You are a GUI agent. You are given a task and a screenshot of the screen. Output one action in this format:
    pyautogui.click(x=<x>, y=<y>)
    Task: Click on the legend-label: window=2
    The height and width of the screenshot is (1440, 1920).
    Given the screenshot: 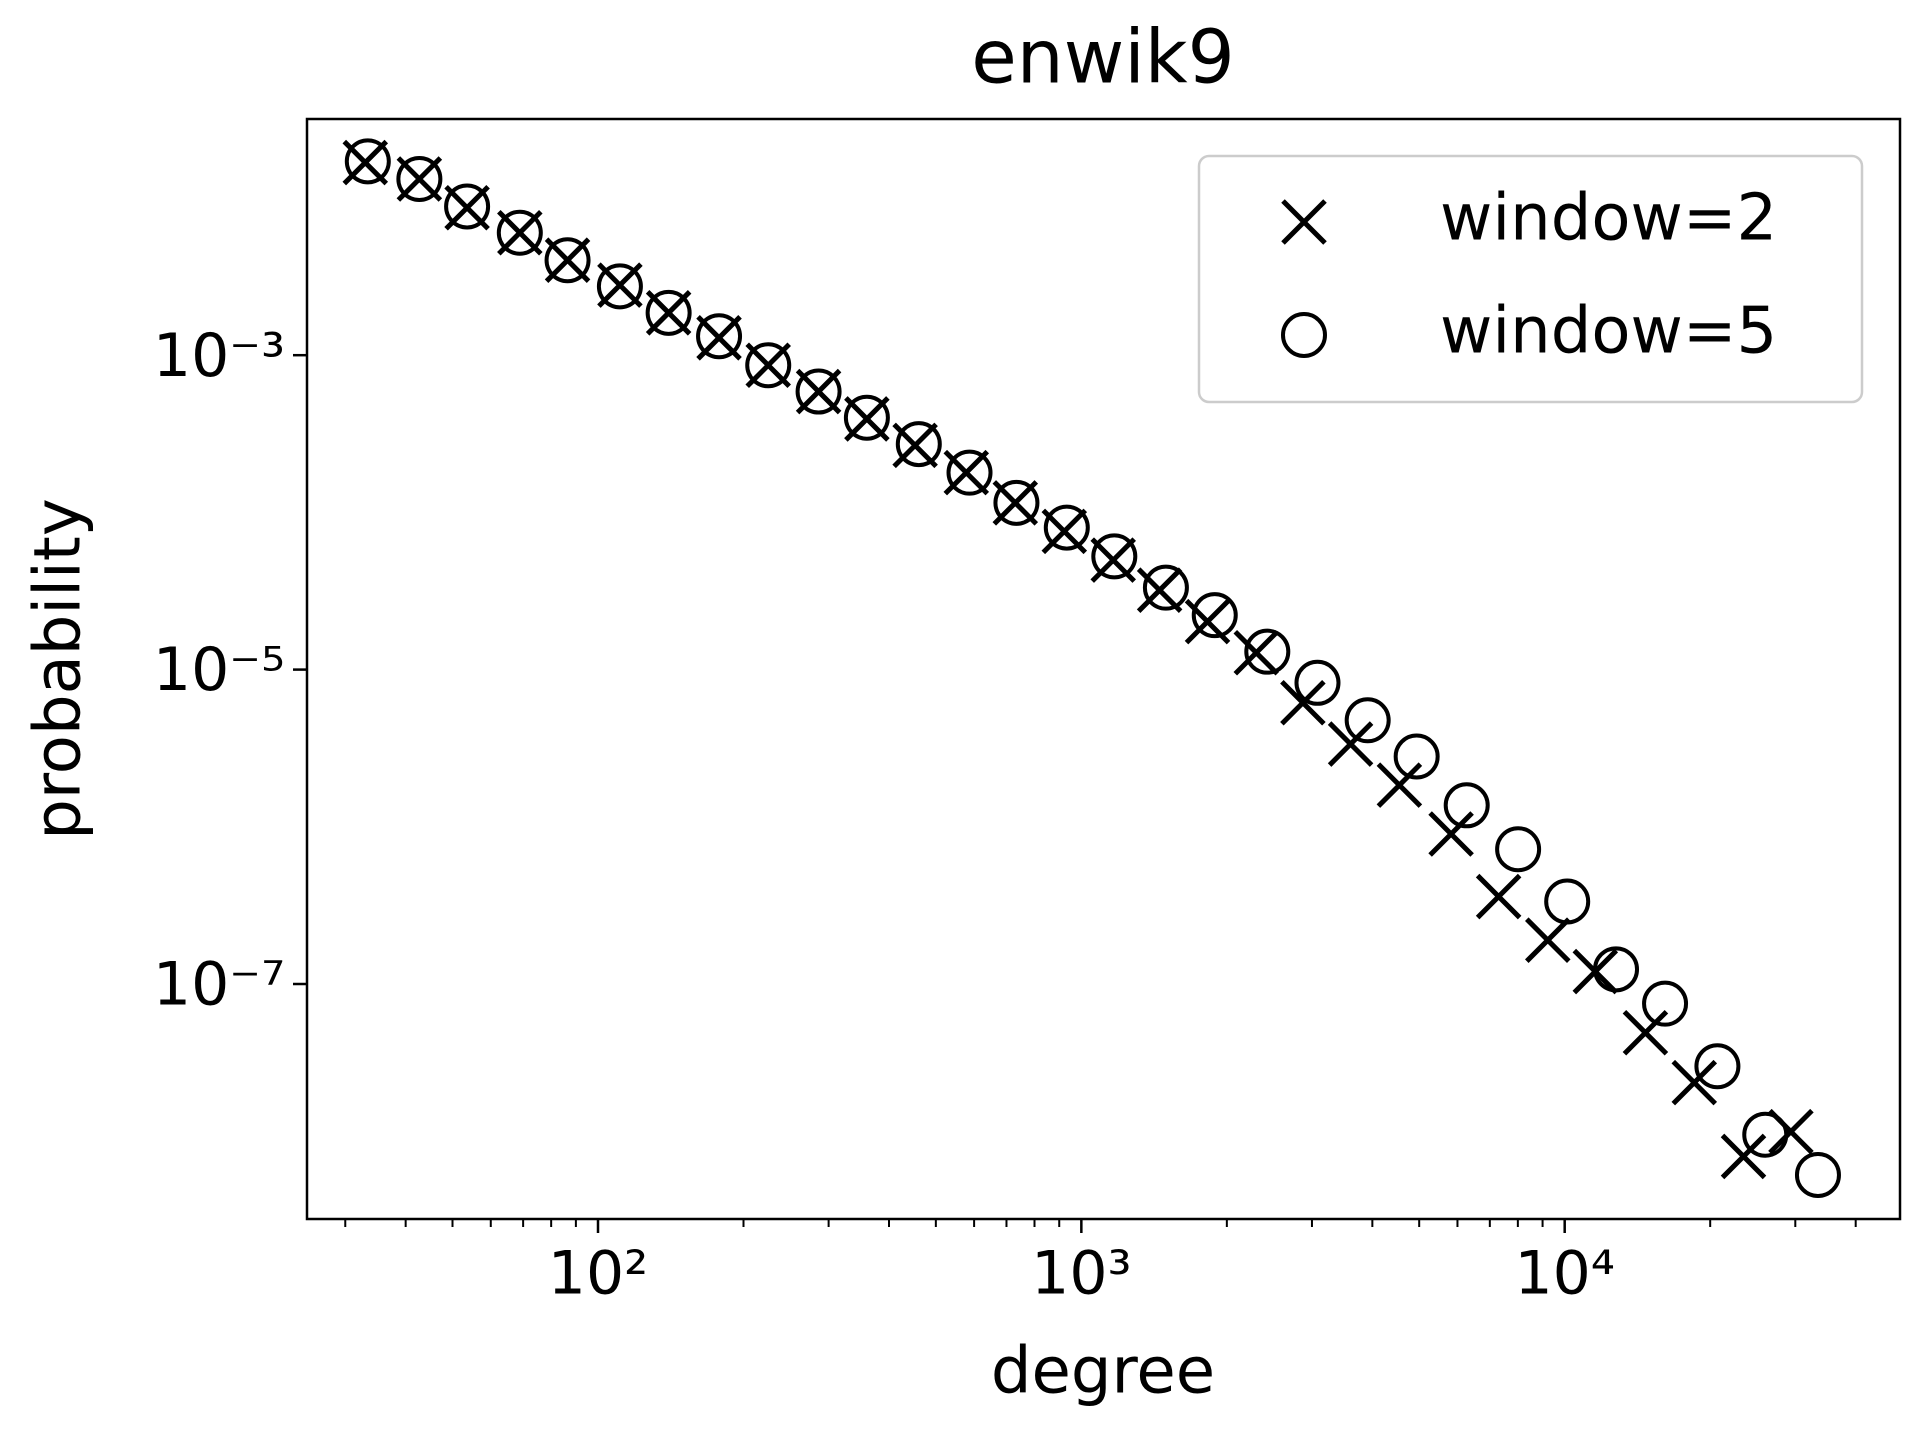 What is the action you would take?
    pyautogui.click(x=1608, y=219)
    